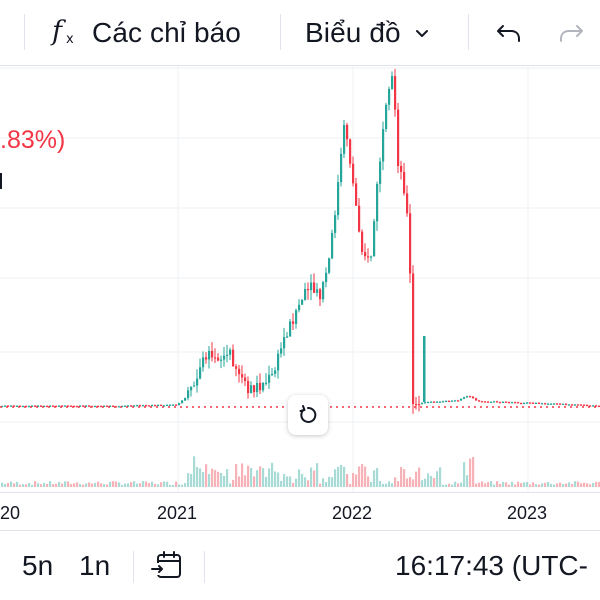  I want to click on time-axis-label: 20, so click(10, 513).